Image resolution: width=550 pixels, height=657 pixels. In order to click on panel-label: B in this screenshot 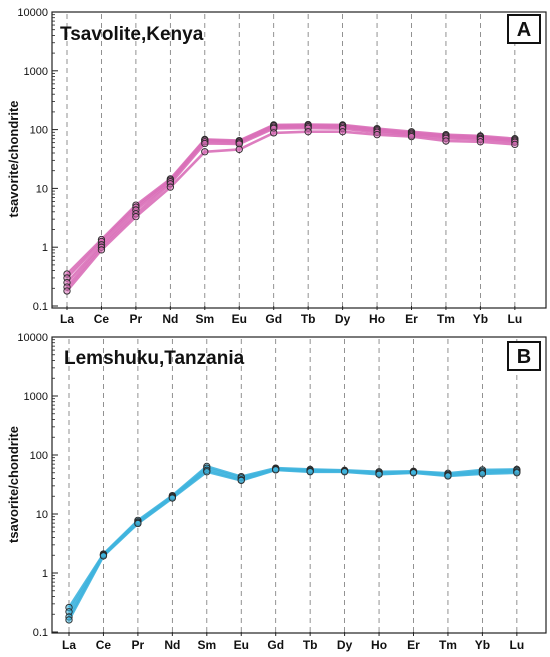, I will do `click(524, 357)`.